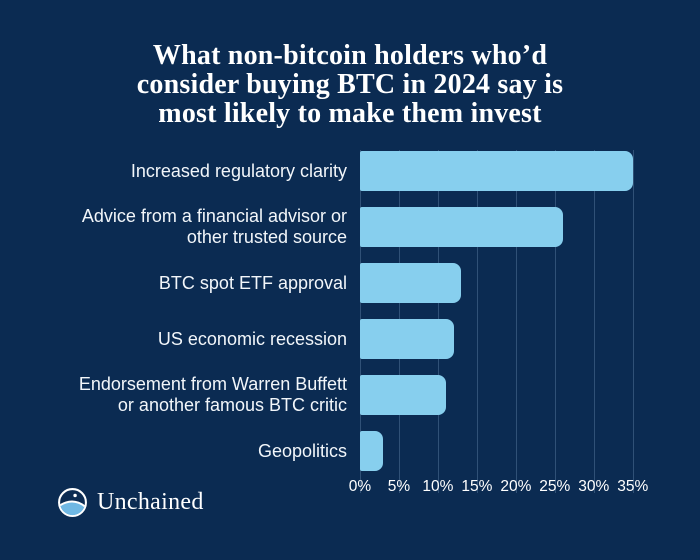 The image size is (700, 560). I want to click on bar-label: BTC spot ETF approval, so click(252, 282).